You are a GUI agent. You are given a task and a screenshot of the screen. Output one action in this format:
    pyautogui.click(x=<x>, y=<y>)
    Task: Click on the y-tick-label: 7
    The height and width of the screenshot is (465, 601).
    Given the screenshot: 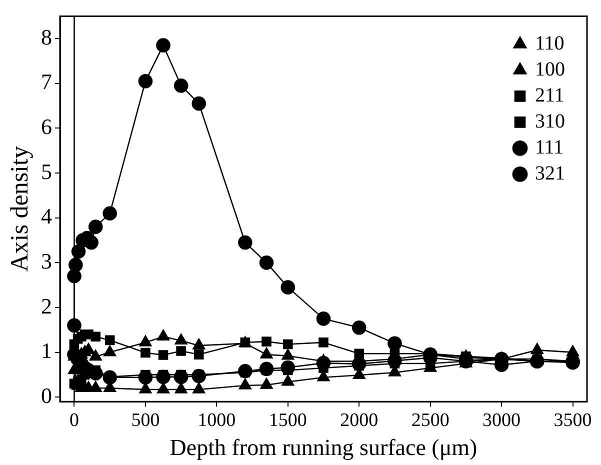 What is the action you would take?
    pyautogui.click(x=46, y=81)
    